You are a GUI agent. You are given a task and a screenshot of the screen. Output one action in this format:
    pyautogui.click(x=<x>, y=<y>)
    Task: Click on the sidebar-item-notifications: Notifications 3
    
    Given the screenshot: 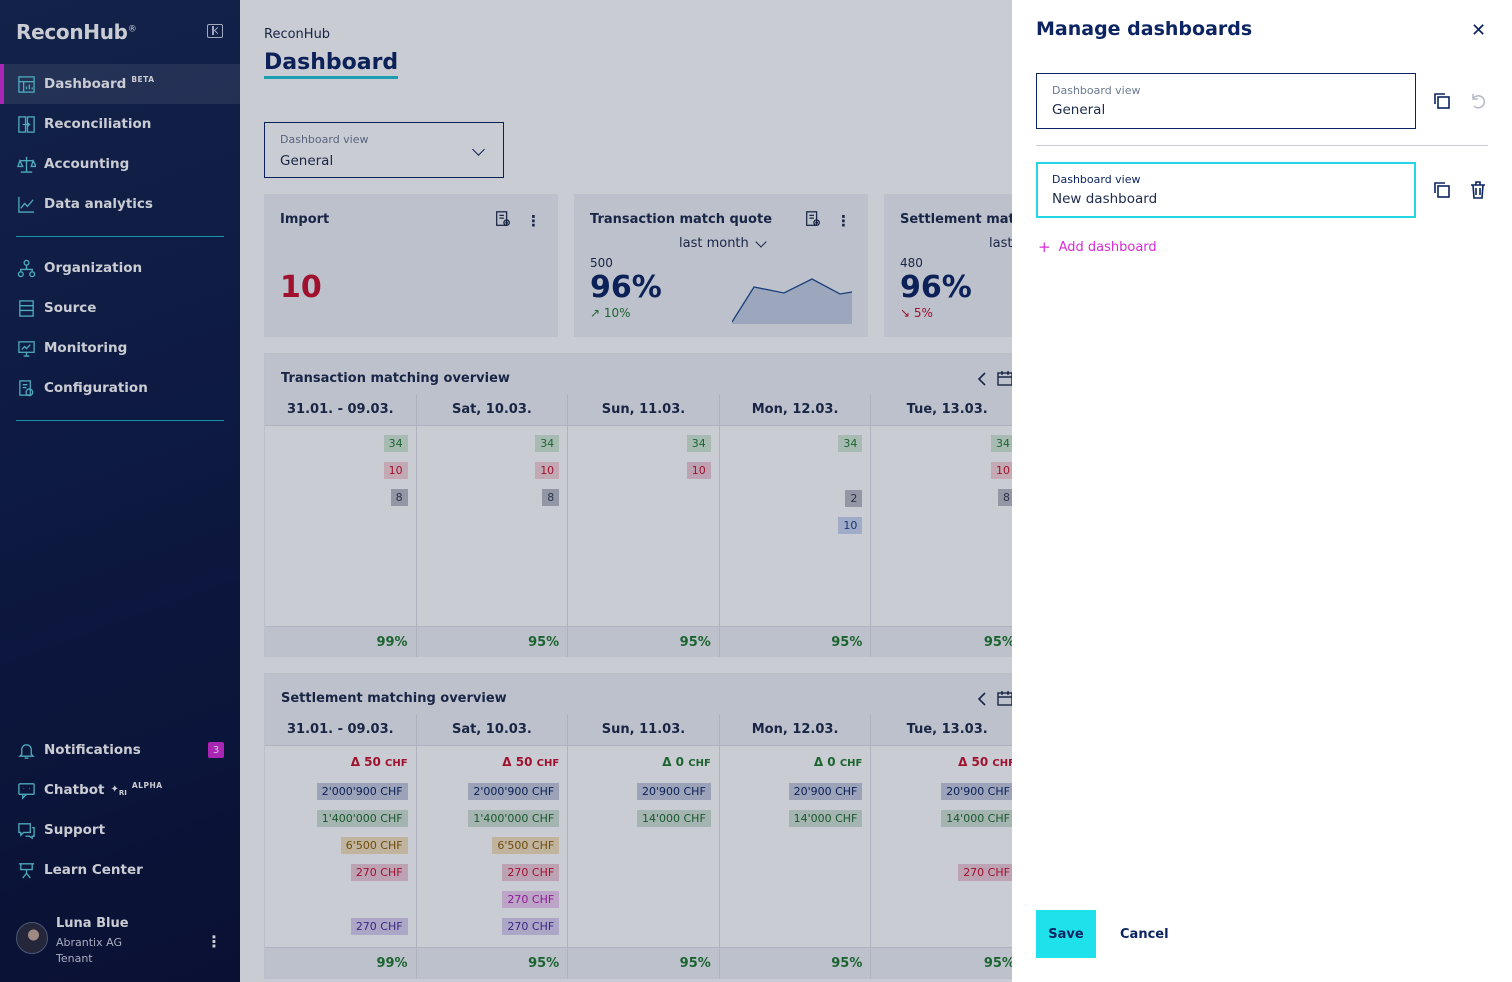 What is the action you would take?
    pyautogui.click(x=120, y=750)
    